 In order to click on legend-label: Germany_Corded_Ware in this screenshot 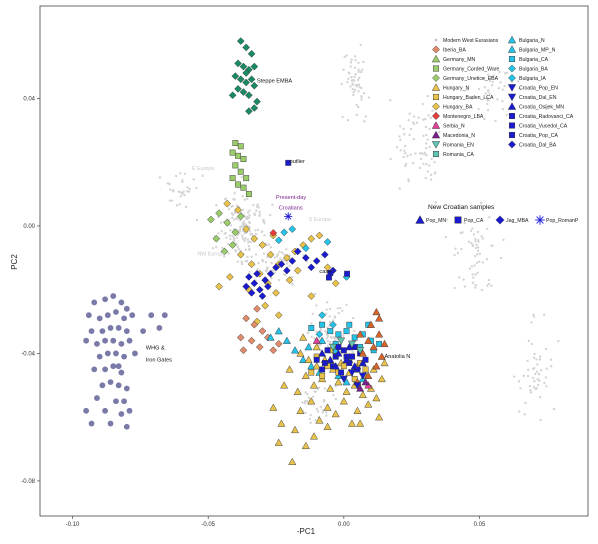, I will do `click(471, 70)`.